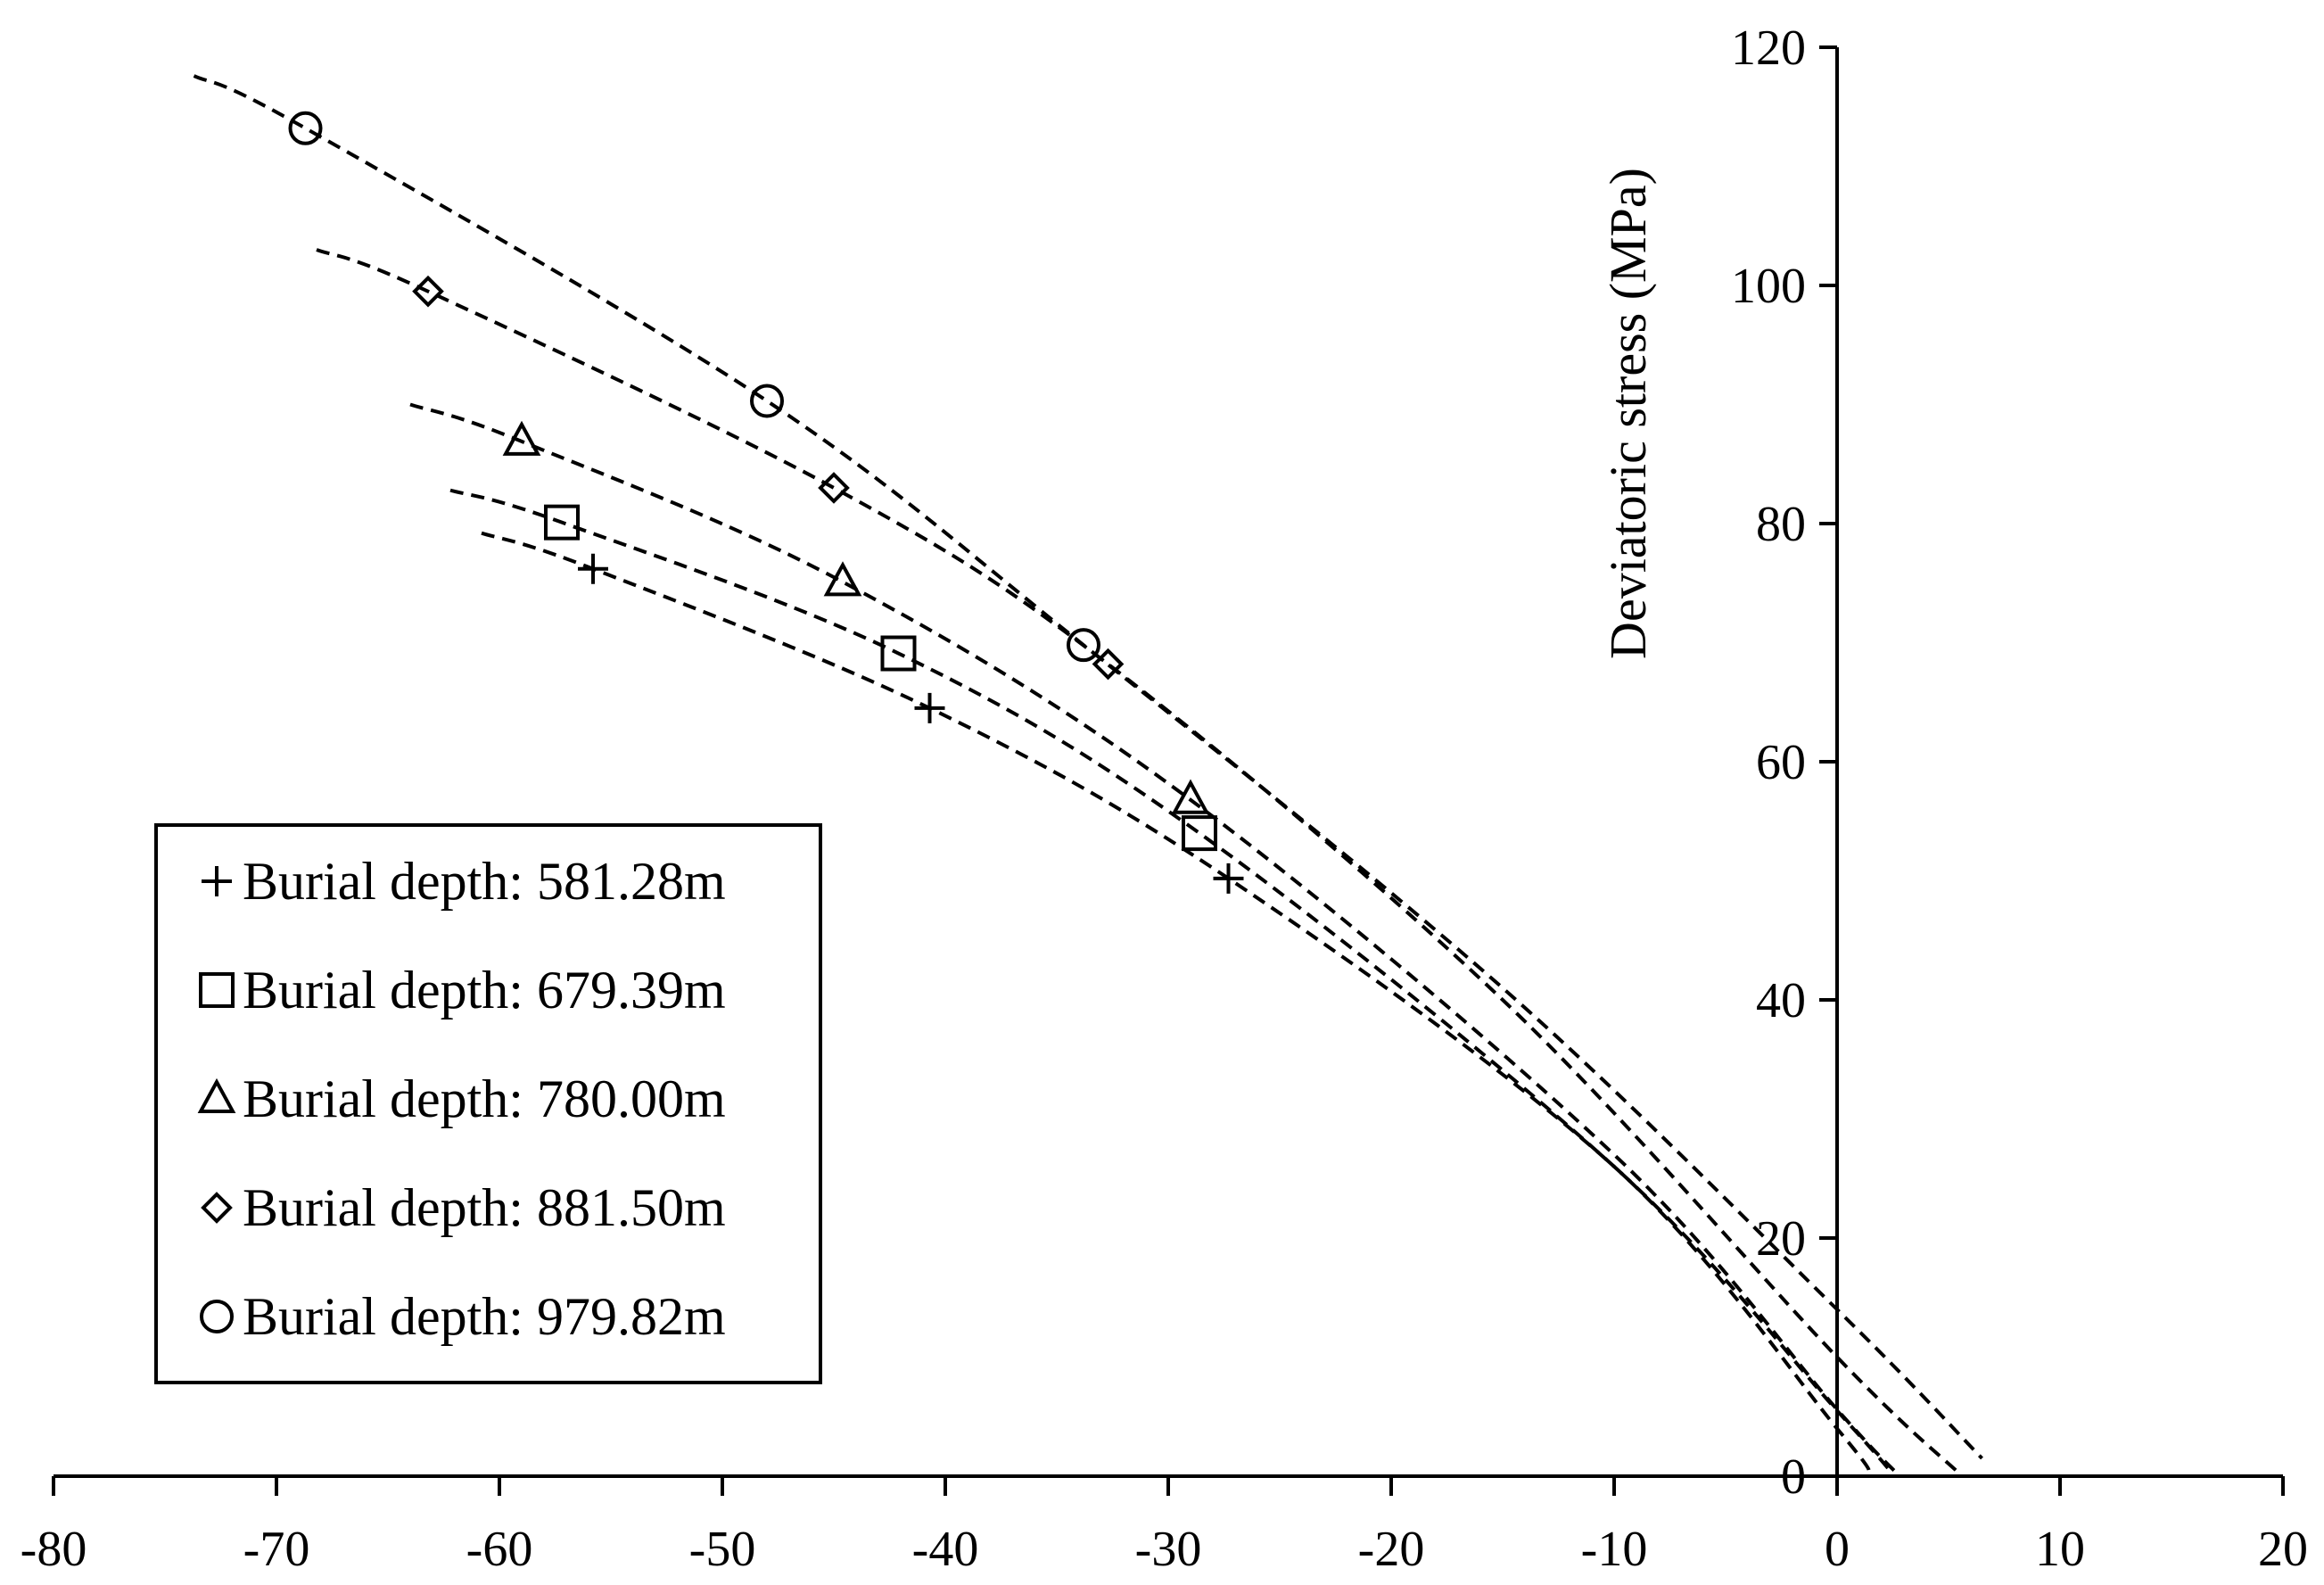  I want to click on y-tick-label: 80, so click(1781, 524).